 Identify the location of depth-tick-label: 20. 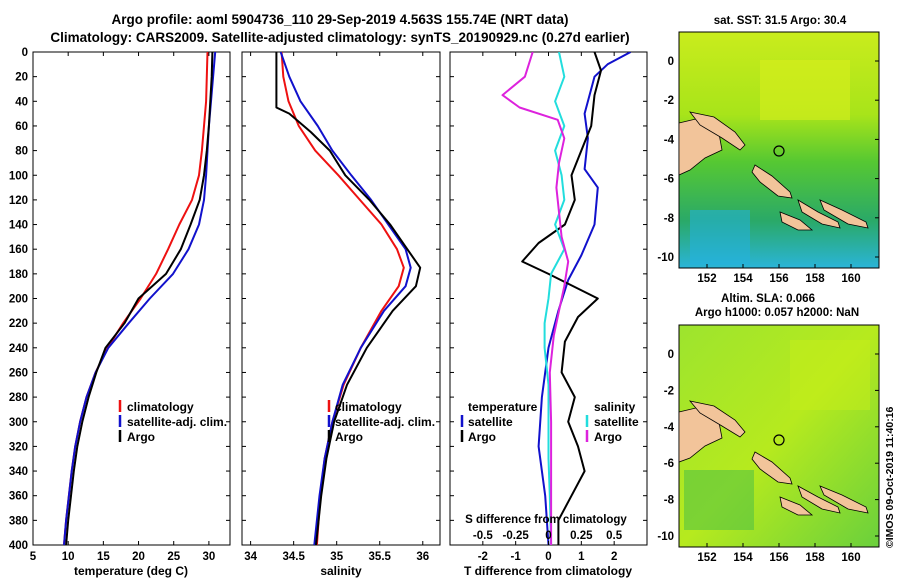
(21, 78).